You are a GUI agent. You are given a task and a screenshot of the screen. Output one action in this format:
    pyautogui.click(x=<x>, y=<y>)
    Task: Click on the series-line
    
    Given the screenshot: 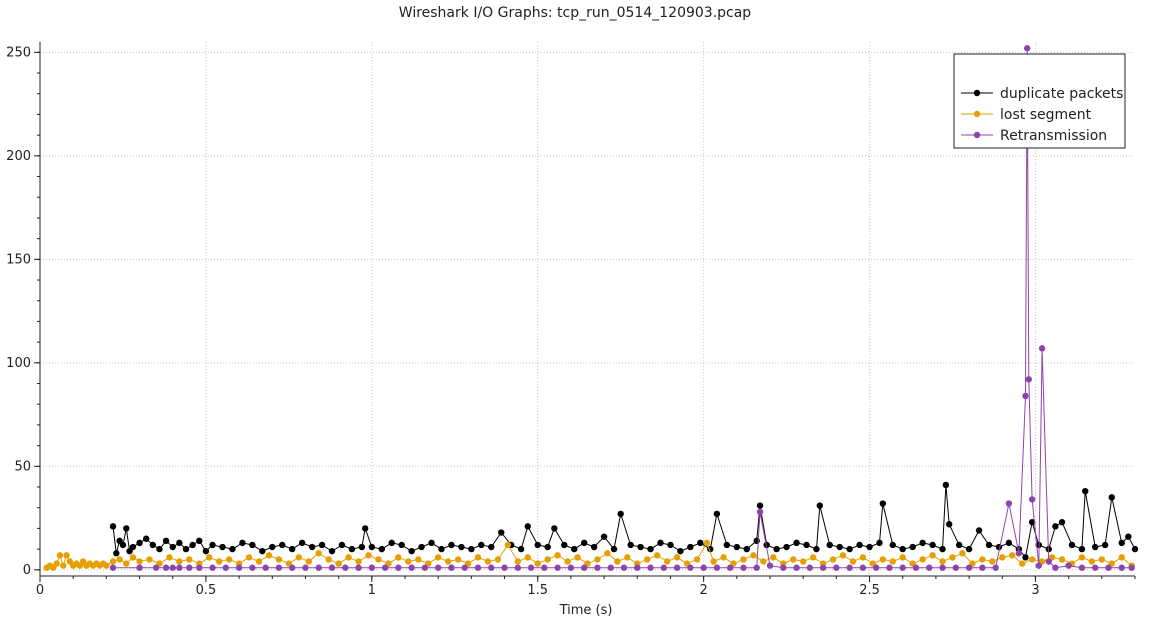 What is the action you would take?
    pyautogui.click(x=624, y=521)
    